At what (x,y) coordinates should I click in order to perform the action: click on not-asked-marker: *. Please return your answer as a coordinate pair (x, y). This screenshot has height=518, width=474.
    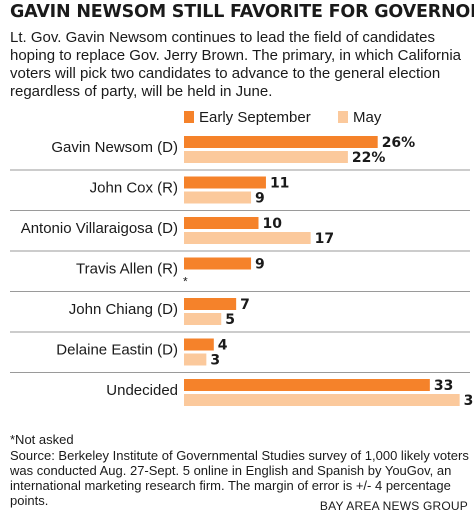
    Looking at the image, I should click on (185, 282).